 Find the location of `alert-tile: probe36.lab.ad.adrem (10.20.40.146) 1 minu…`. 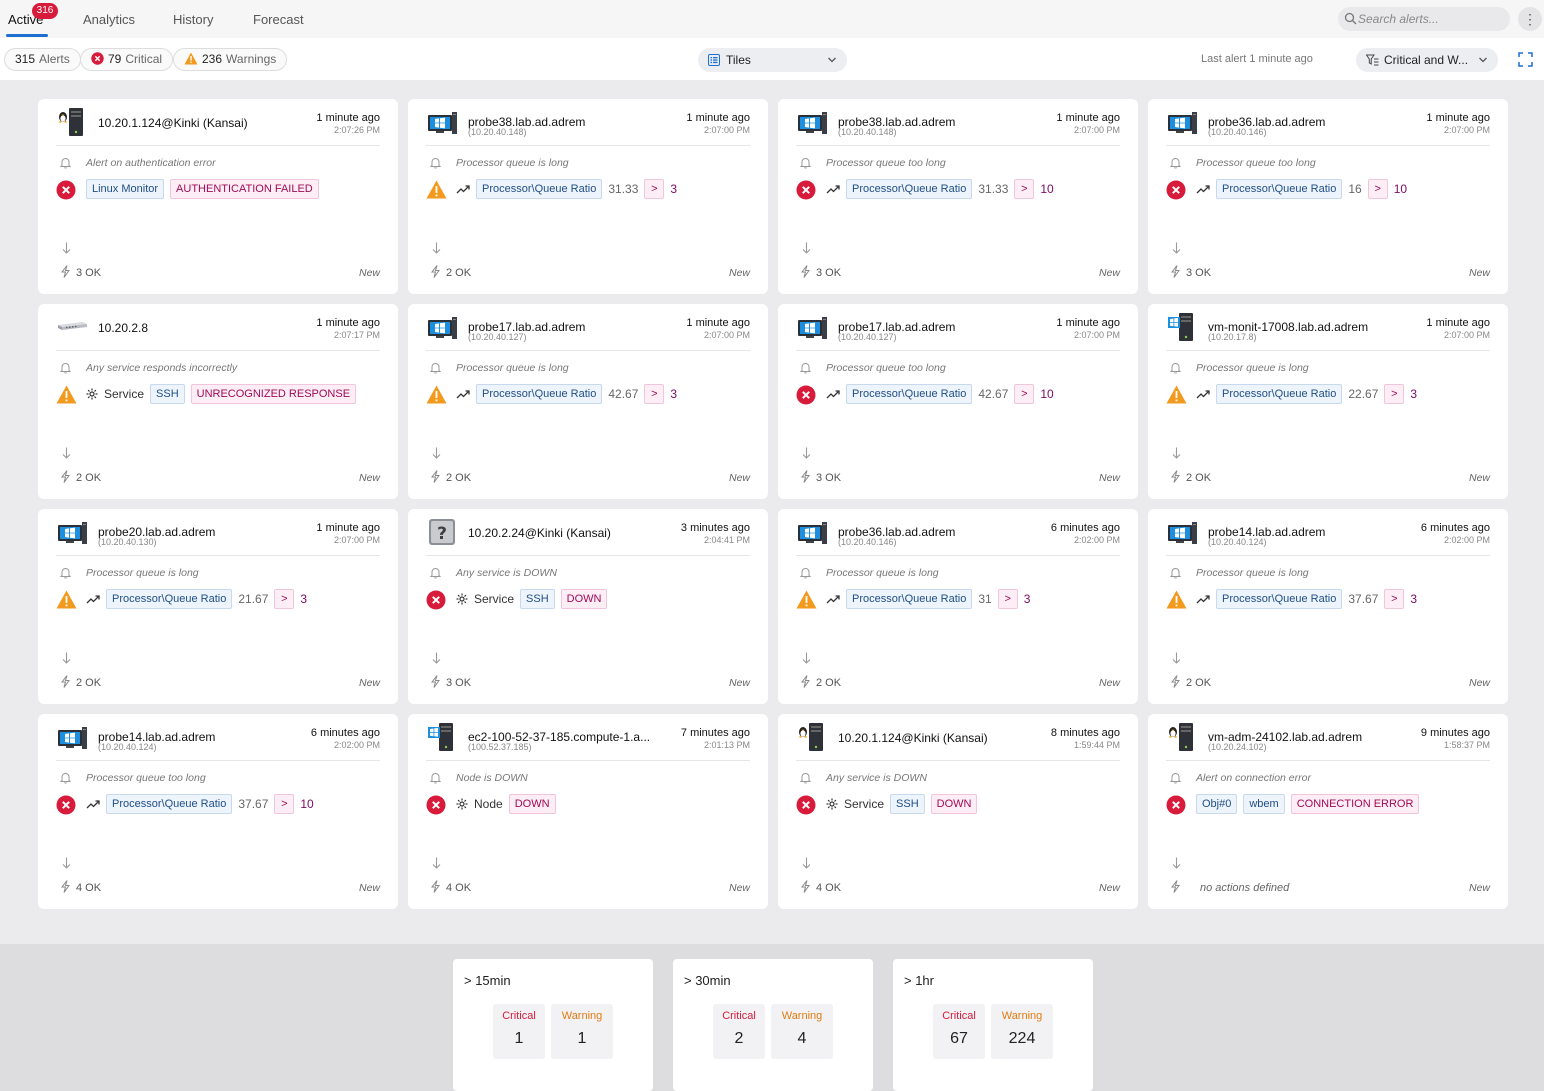

alert-tile: probe36.lab.ad.adrem (10.20.40.146) 1 minu… is located at coordinates (1328, 196).